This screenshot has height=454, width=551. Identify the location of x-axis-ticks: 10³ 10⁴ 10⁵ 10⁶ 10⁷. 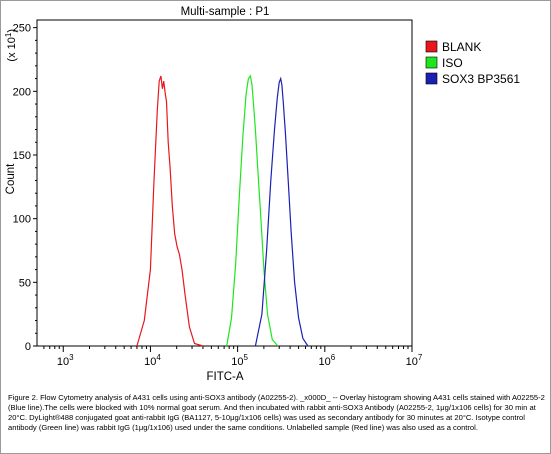
(233, 357).